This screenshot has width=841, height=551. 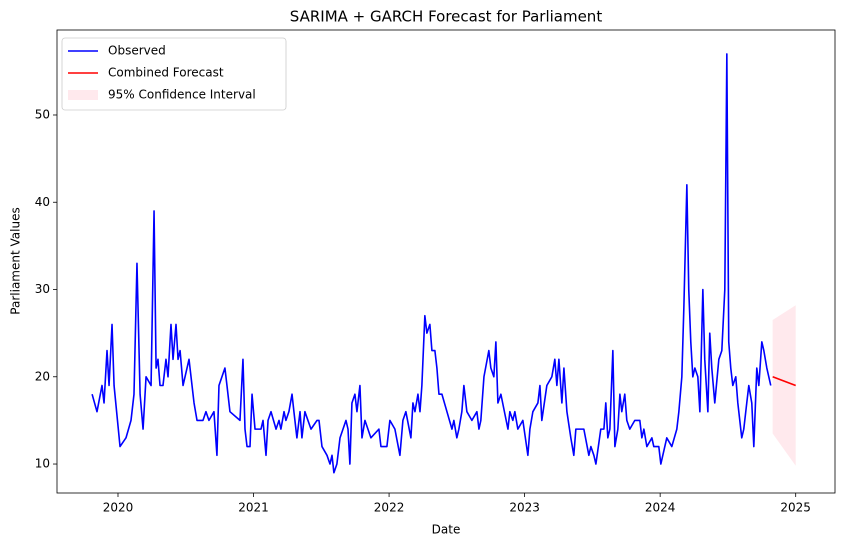 What do you see at coordinates (524, 508) in the screenshot?
I see `x-tick-label: 2023` at bounding box center [524, 508].